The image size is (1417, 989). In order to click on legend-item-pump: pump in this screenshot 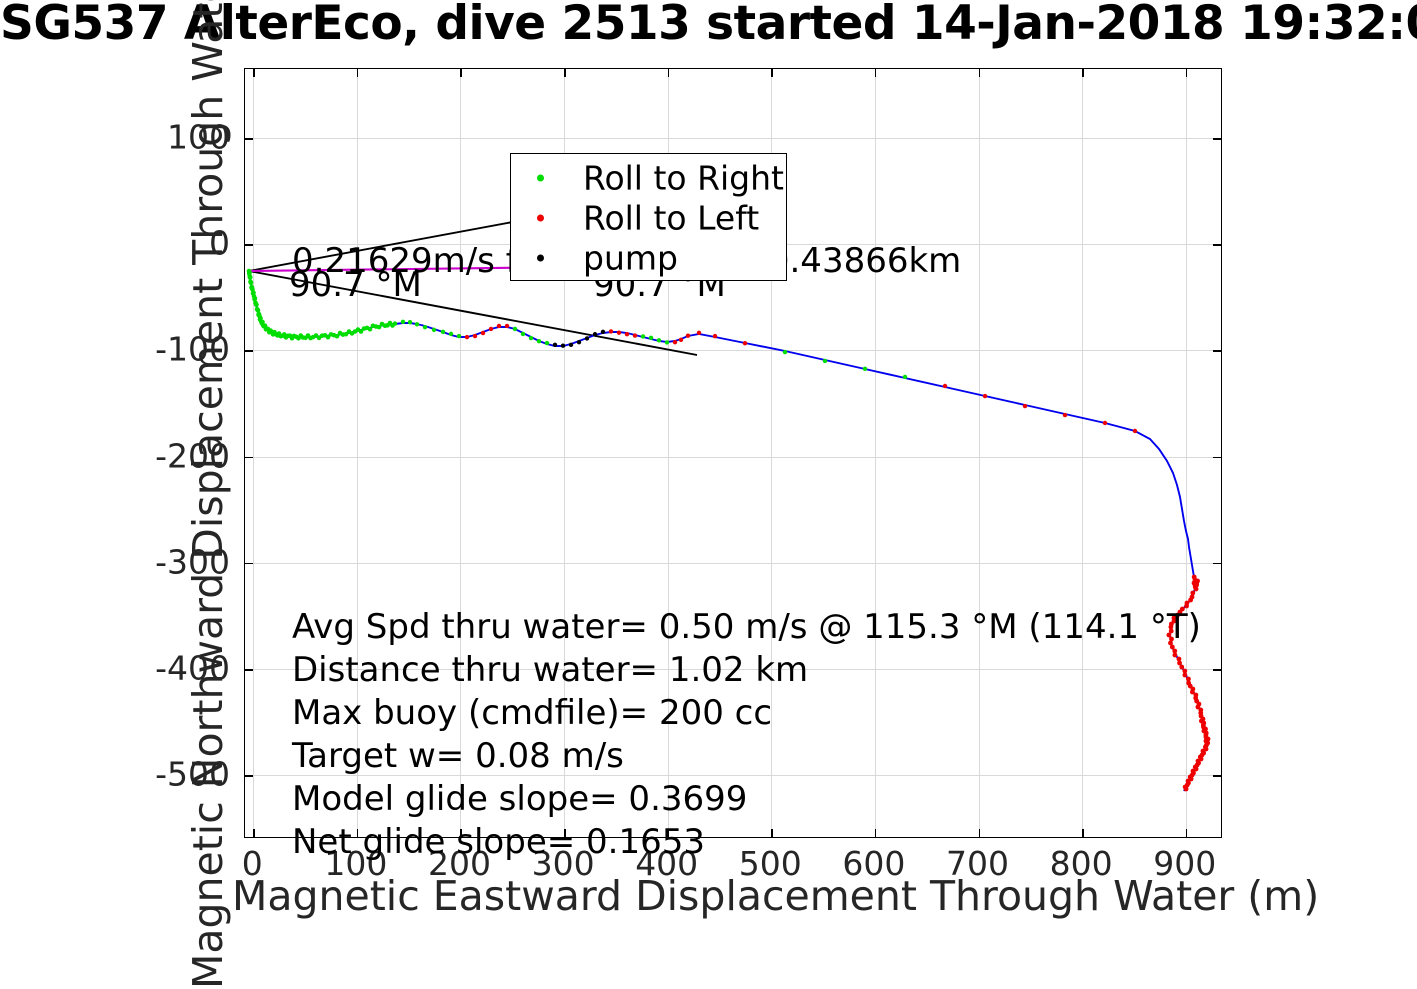, I will do `click(648, 258)`.